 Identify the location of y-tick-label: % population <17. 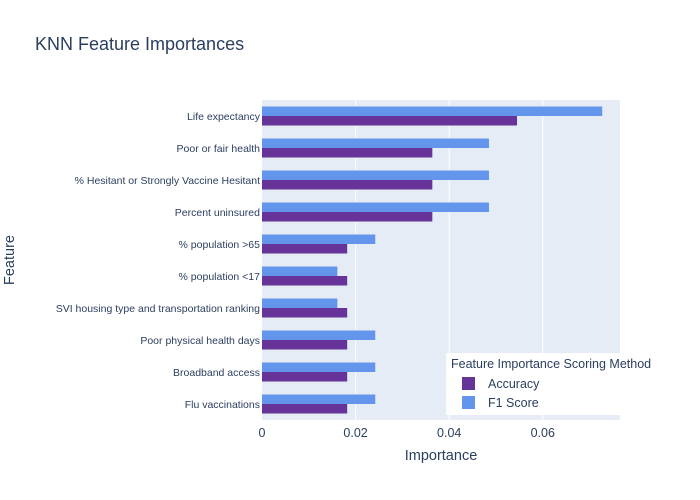
(220, 277).